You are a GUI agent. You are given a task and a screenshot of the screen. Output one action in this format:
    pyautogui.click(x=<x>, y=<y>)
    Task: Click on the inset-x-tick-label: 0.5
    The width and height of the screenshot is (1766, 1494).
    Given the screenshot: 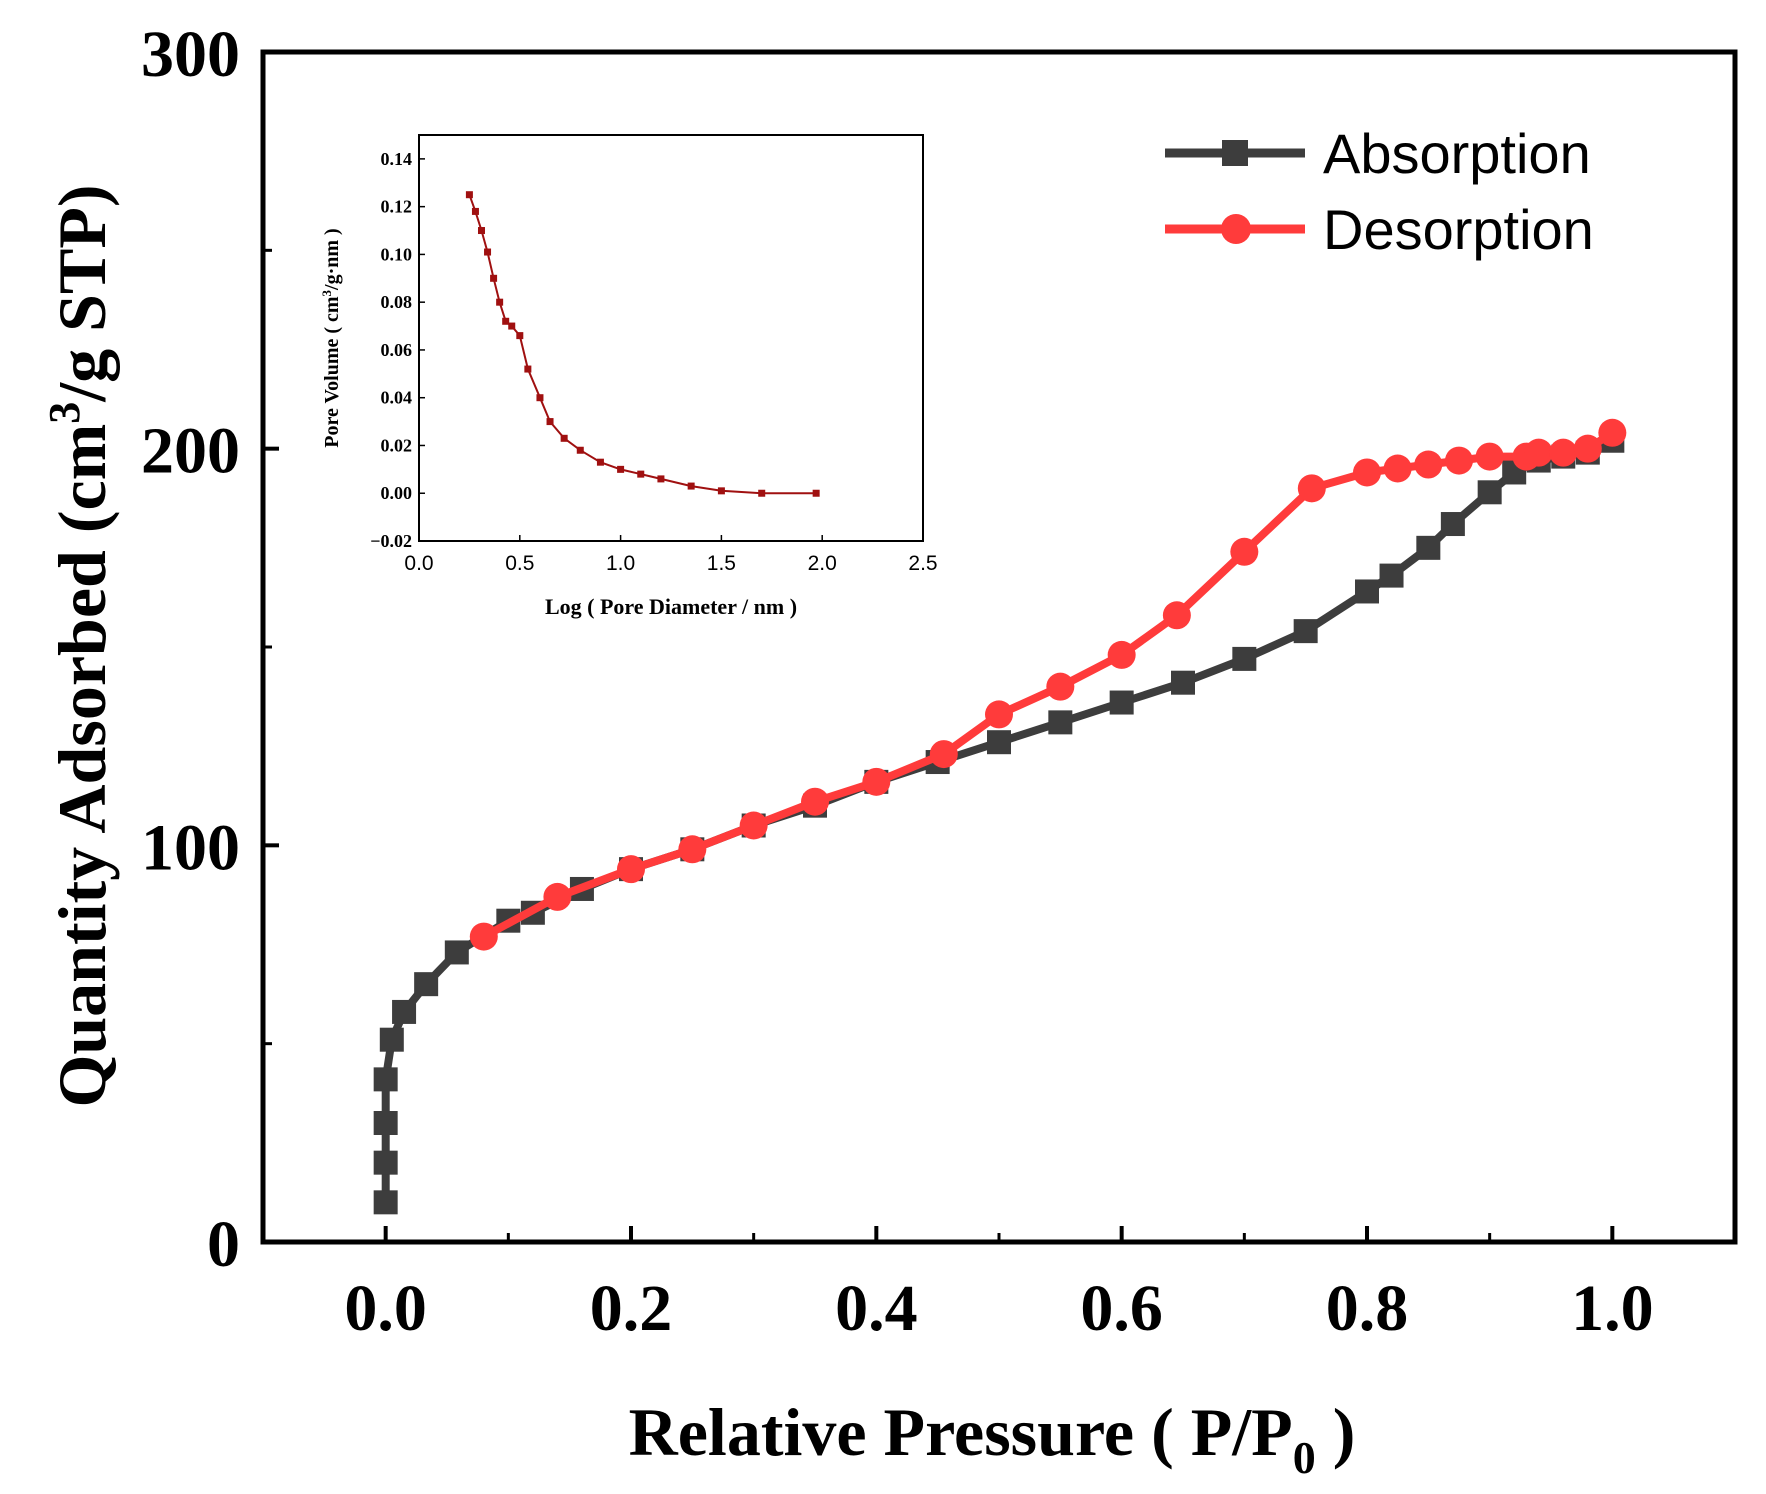 What is the action you would take?
    pyautogui.click(x=519, y=563)
    